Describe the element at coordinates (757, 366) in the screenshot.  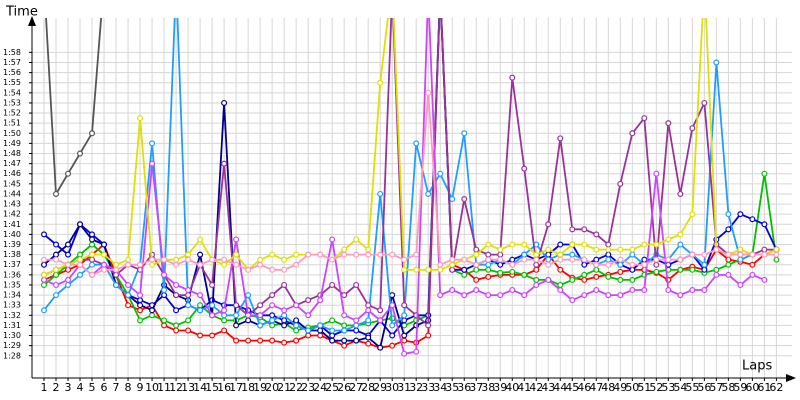
I see `x-axis-label: Laps` at that location.